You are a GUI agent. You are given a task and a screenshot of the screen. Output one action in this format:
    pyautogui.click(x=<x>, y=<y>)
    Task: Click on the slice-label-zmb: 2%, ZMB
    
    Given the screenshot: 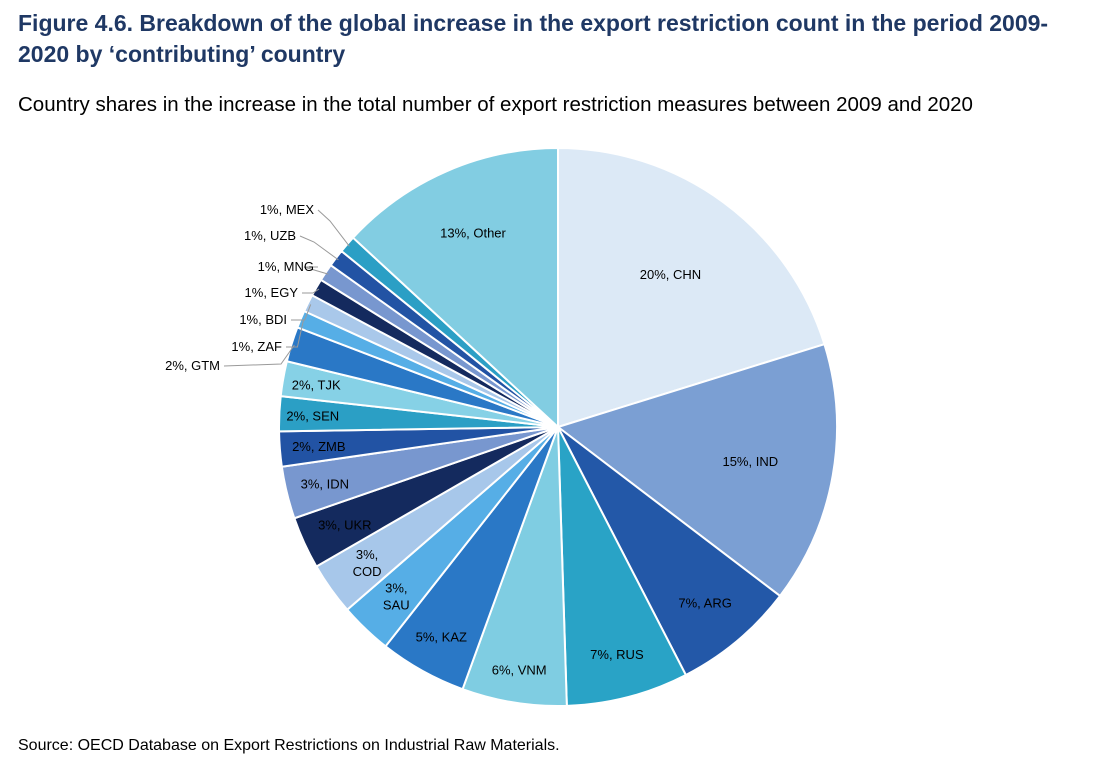 What is the action you would take?
    pyautogui.click(x=318, y=446)
    